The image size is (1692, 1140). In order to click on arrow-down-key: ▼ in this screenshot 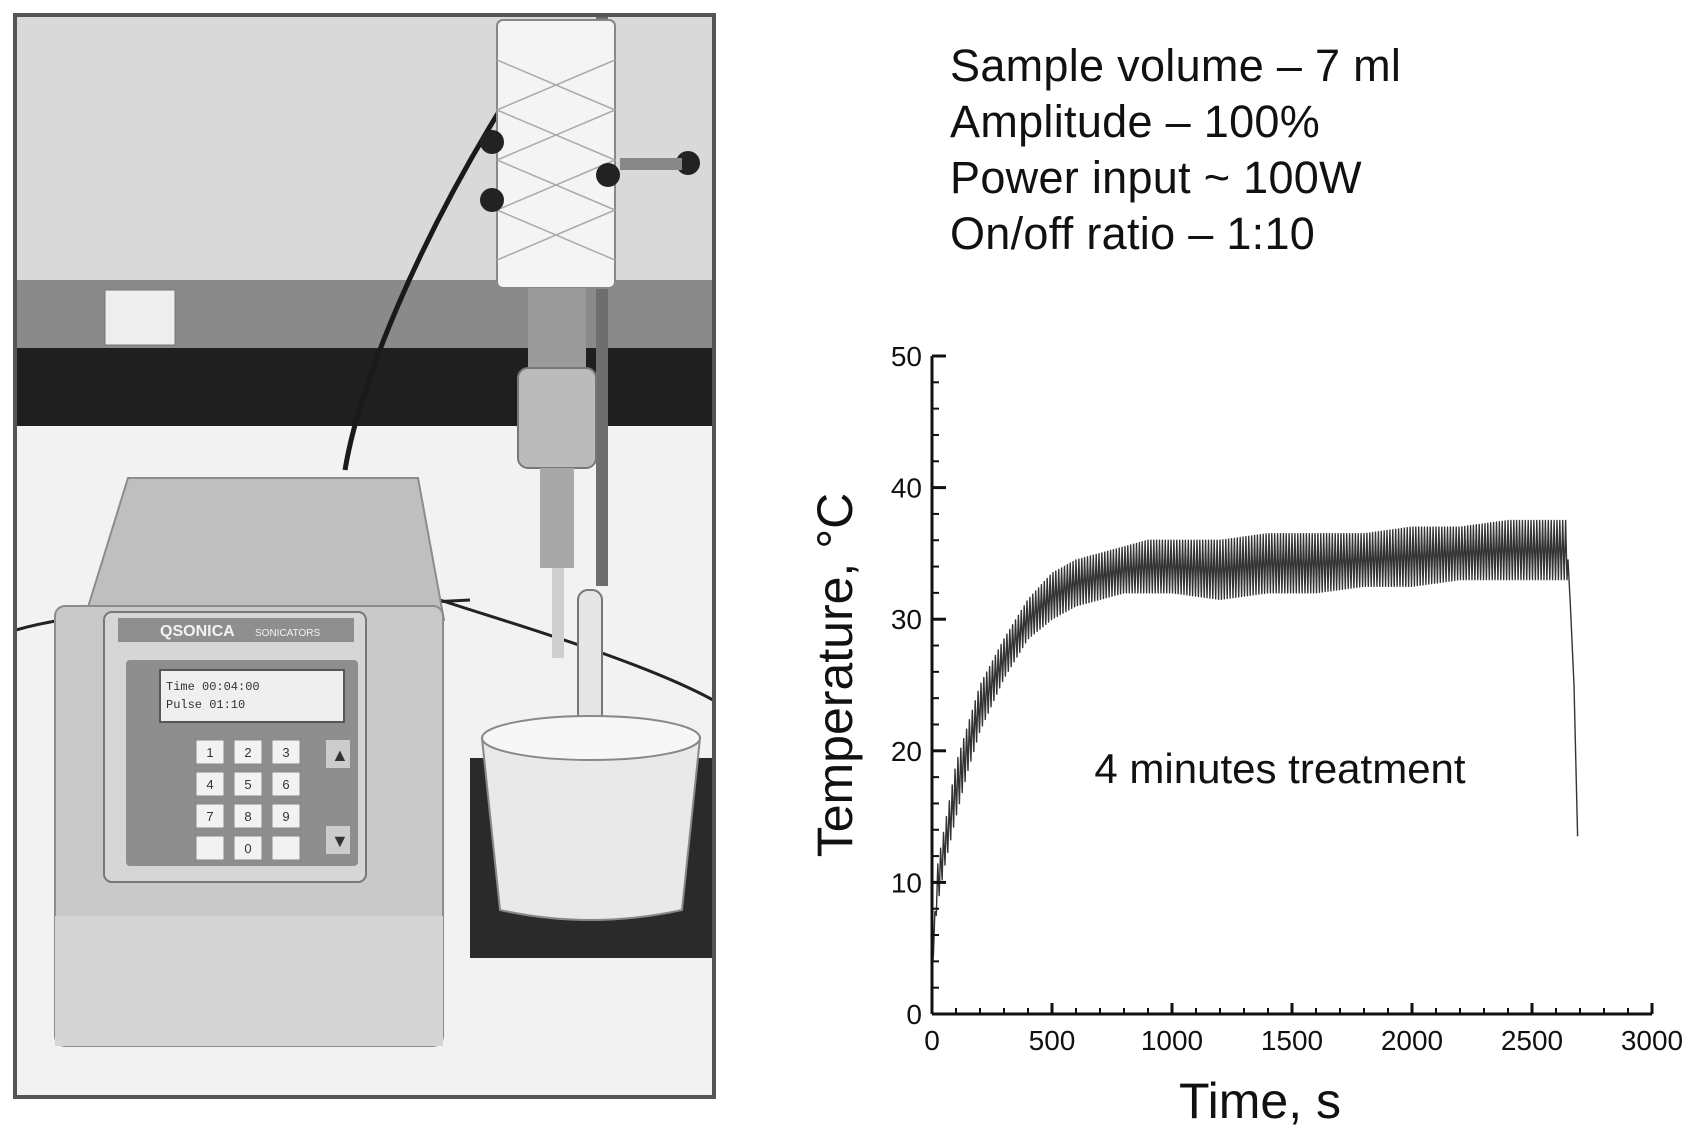, I will do `click(340, 841)`.